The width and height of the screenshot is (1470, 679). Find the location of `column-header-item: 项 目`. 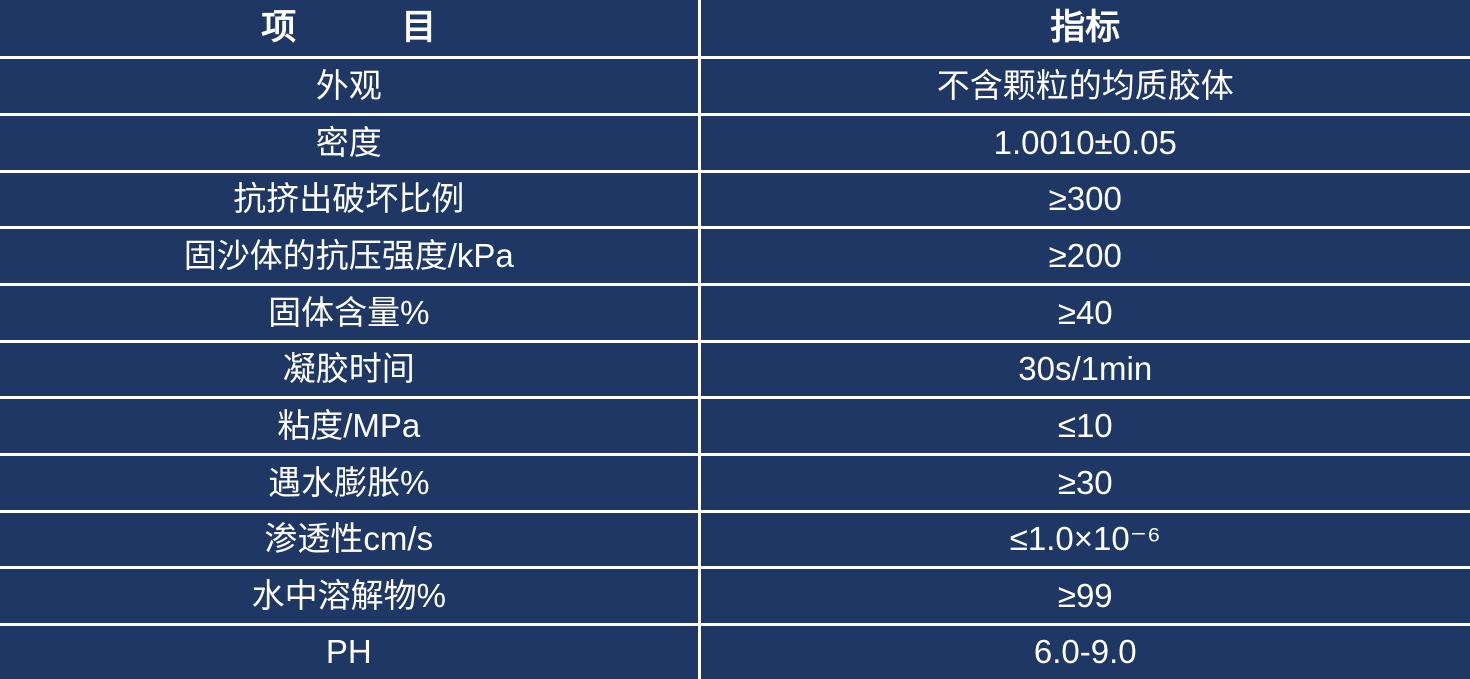

column-header-item: 项 目 is located at coordinates (350, 30).